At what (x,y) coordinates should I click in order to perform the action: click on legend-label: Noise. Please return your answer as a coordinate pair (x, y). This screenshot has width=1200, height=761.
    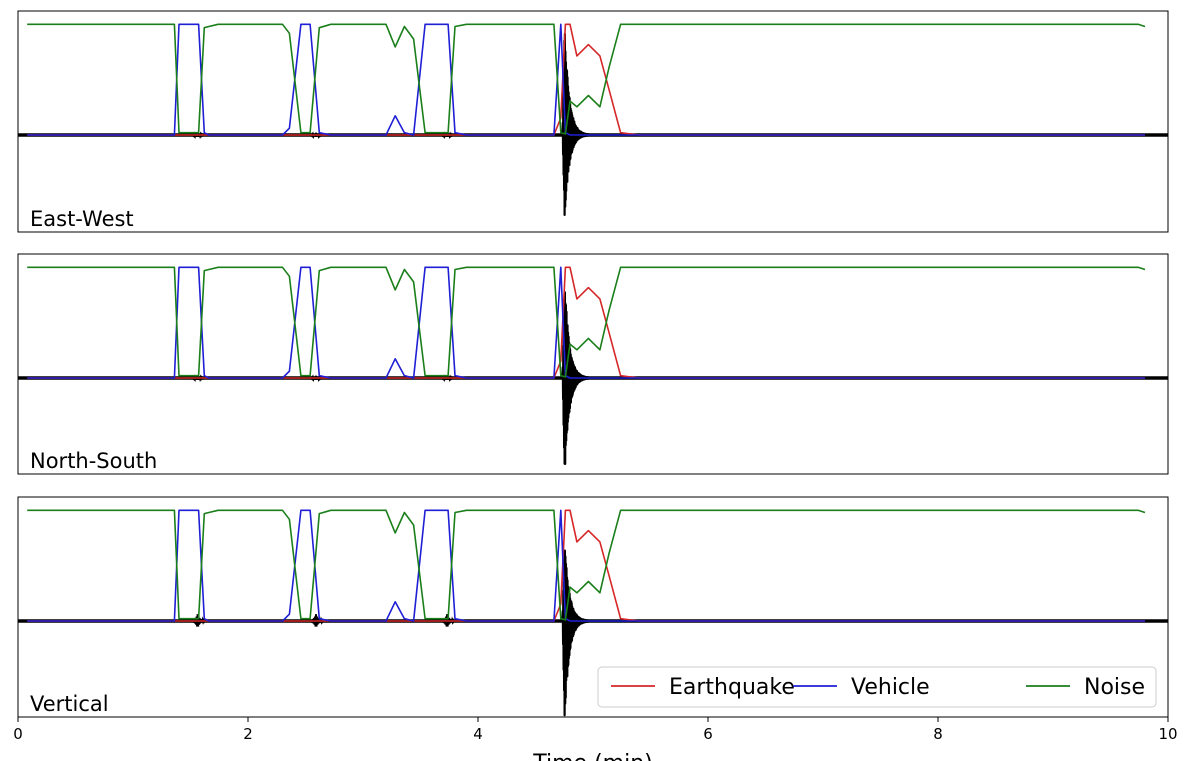
    Looking at the image, I should click on (1114, 687).